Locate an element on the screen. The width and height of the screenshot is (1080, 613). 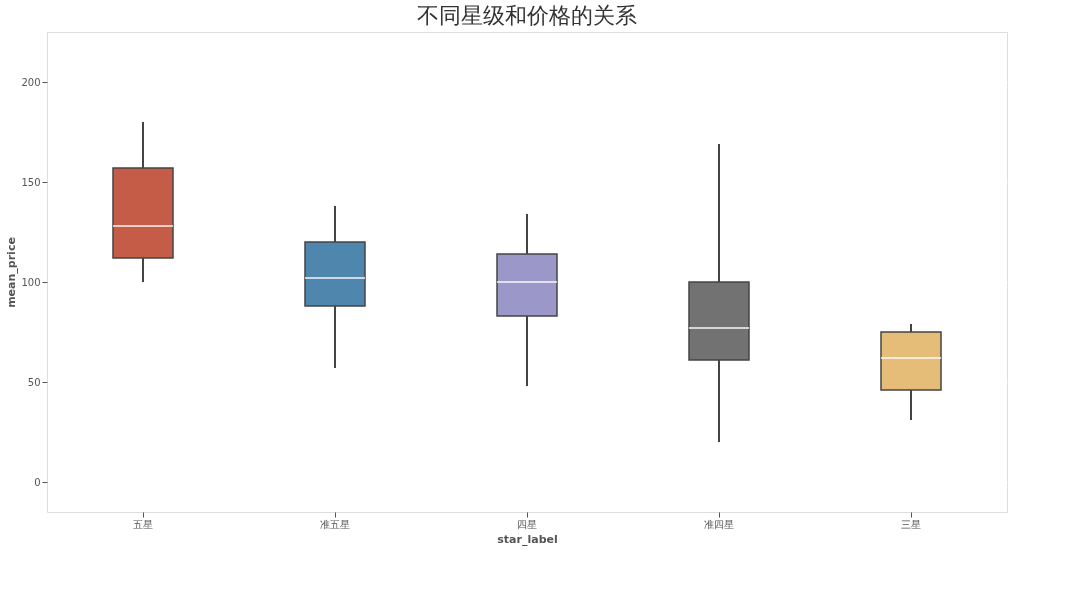
x-tick-label: 五星 is located at coordinates (143, 524).